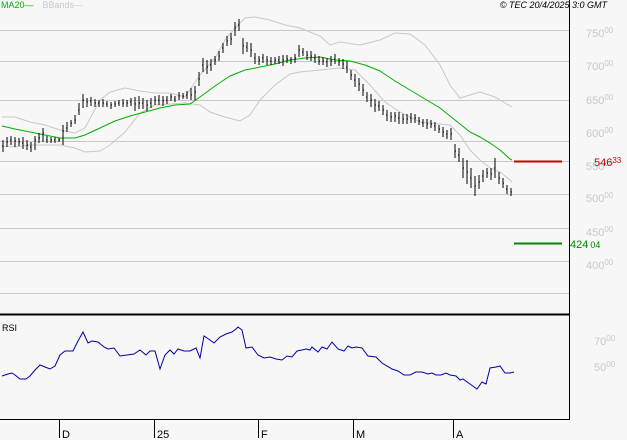  Describe the element at coordinates (600, 232) in the screenshot. I see `svg-text: 45000` at that location.